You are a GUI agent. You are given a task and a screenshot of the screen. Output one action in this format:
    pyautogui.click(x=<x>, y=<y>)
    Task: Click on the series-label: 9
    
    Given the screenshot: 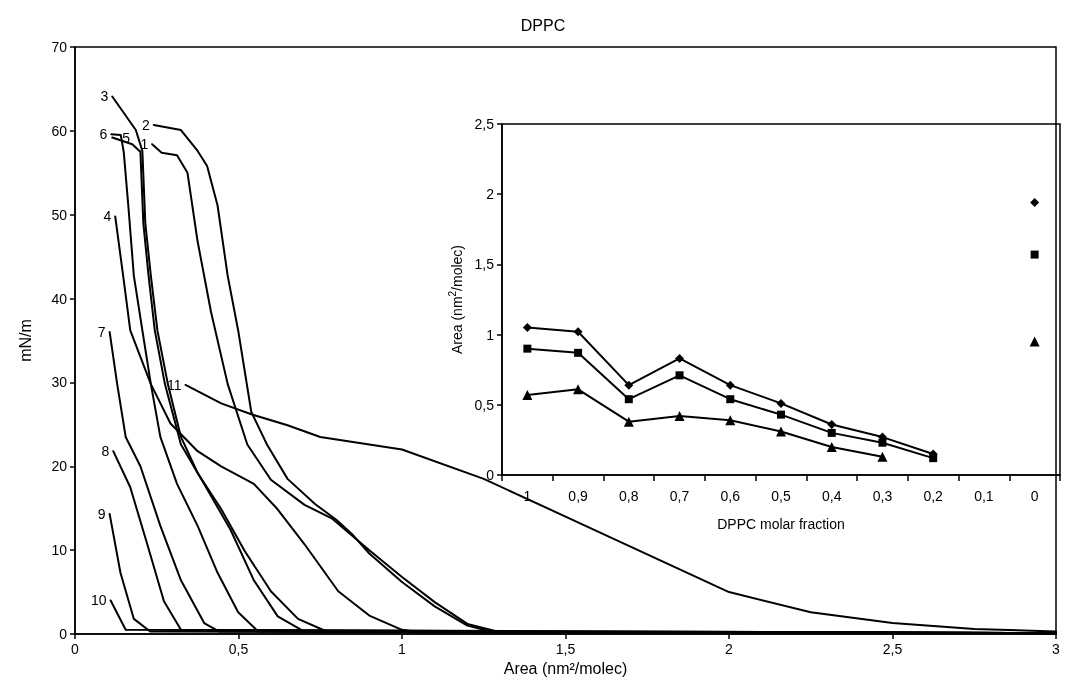 What is the action you would take?
    pyautogui.click(x=101, y=514)
    